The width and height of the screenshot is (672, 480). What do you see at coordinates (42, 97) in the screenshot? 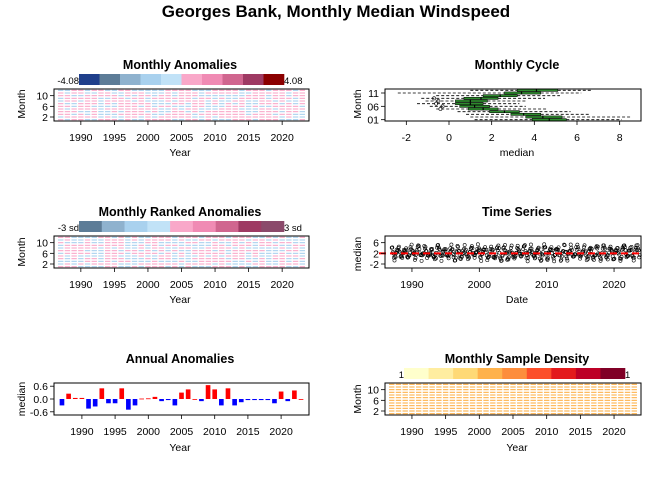
I see `y-tick-label: 10` at bounding box center [42, 97].